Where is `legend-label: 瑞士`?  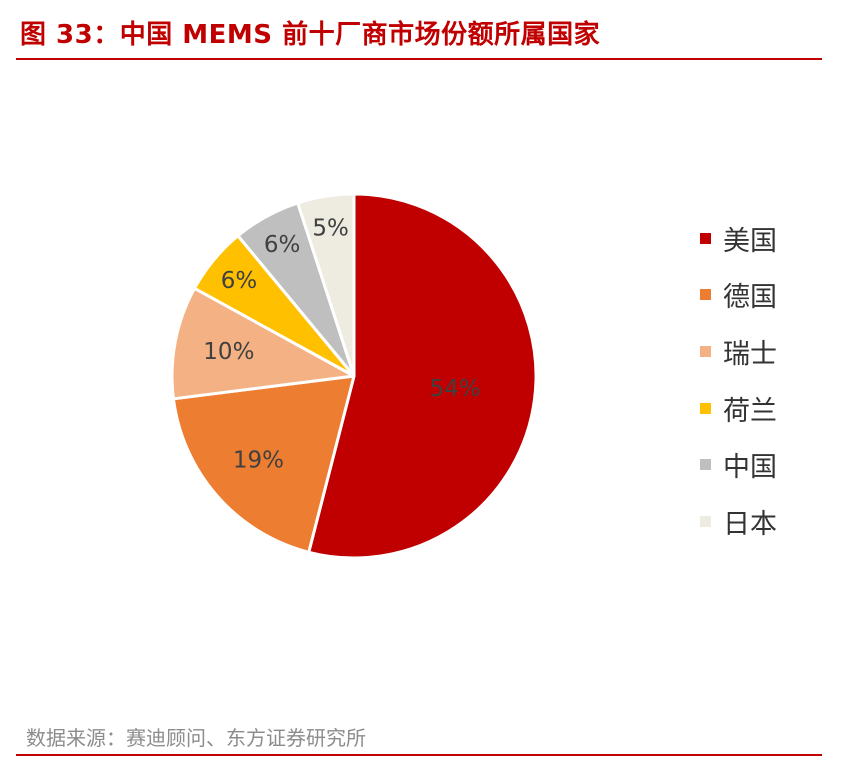
legend-label: 瑞士 is located at coordinates (750, 354).